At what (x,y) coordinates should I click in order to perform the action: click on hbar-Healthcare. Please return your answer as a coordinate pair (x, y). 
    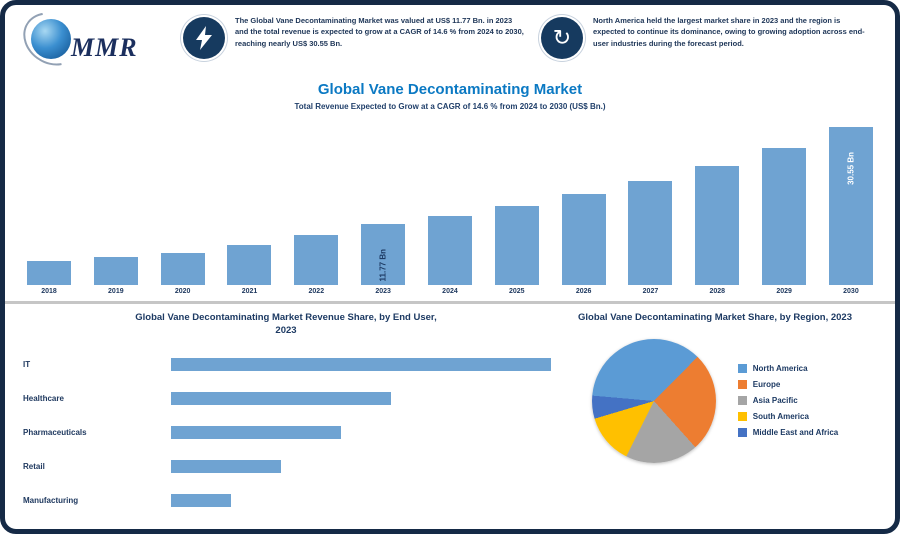
    Looking at the image, I should click on (281, 399).